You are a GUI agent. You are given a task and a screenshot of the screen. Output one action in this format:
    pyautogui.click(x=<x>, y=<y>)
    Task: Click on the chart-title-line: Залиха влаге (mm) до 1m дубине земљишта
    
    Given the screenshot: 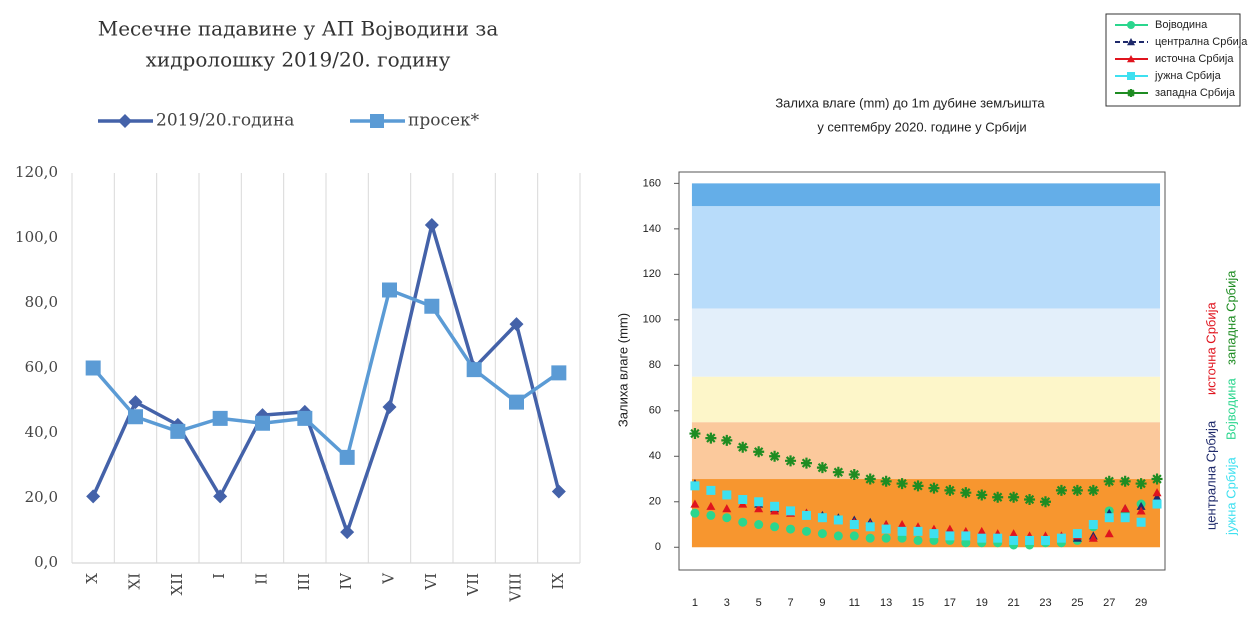 What is the action you would take?
    pyautogui.click(x=910, y=102)
    